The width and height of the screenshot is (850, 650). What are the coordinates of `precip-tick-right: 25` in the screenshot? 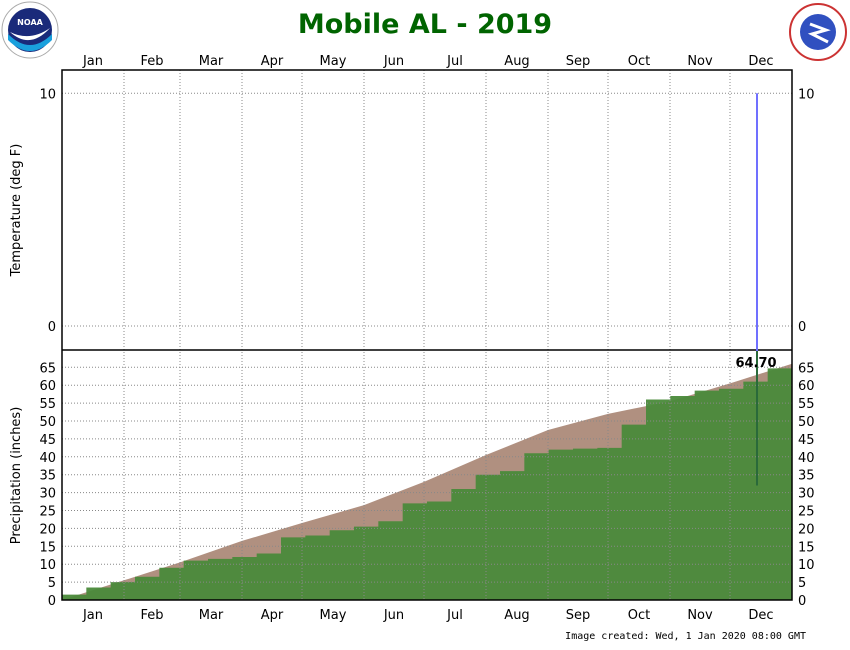 It's located at (806, 512).